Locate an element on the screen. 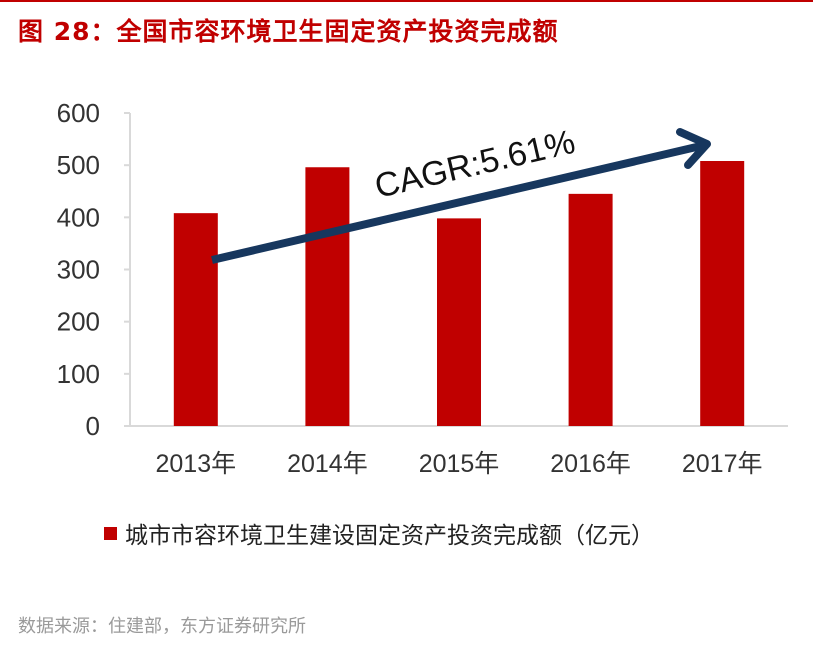  x-tick-label: 2015年 is located at coordinates (459, 464).